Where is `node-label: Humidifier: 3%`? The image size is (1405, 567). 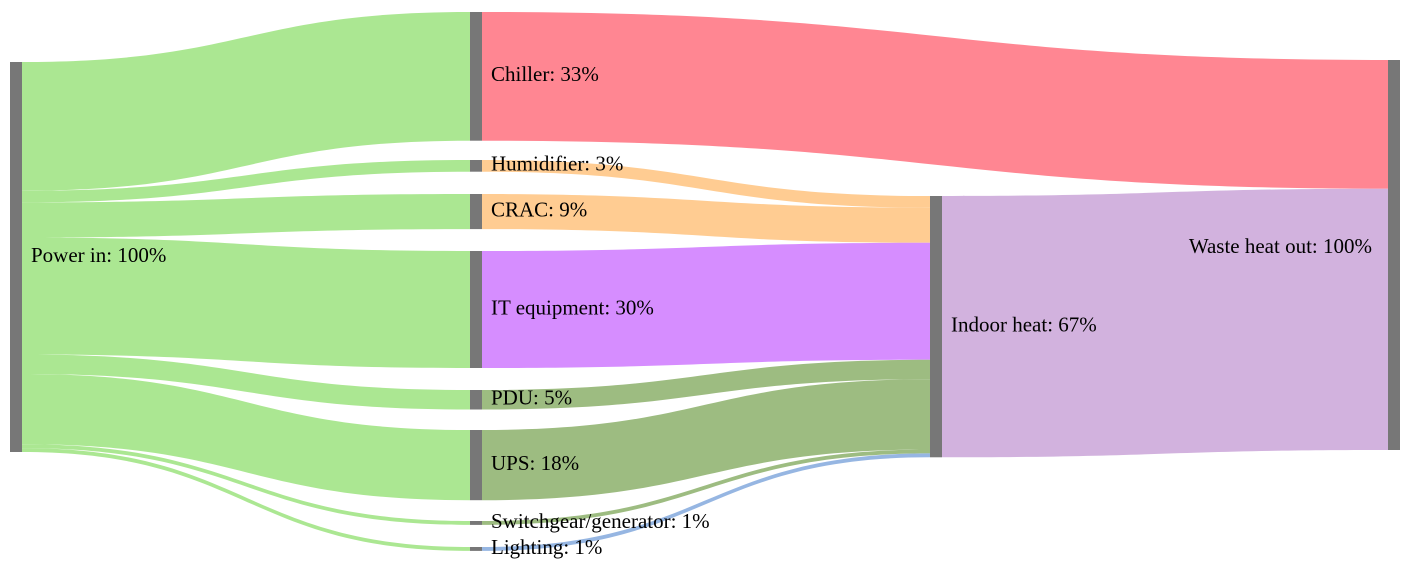
node-label: Humidifier: 3% is located at coordinates (557, 164).